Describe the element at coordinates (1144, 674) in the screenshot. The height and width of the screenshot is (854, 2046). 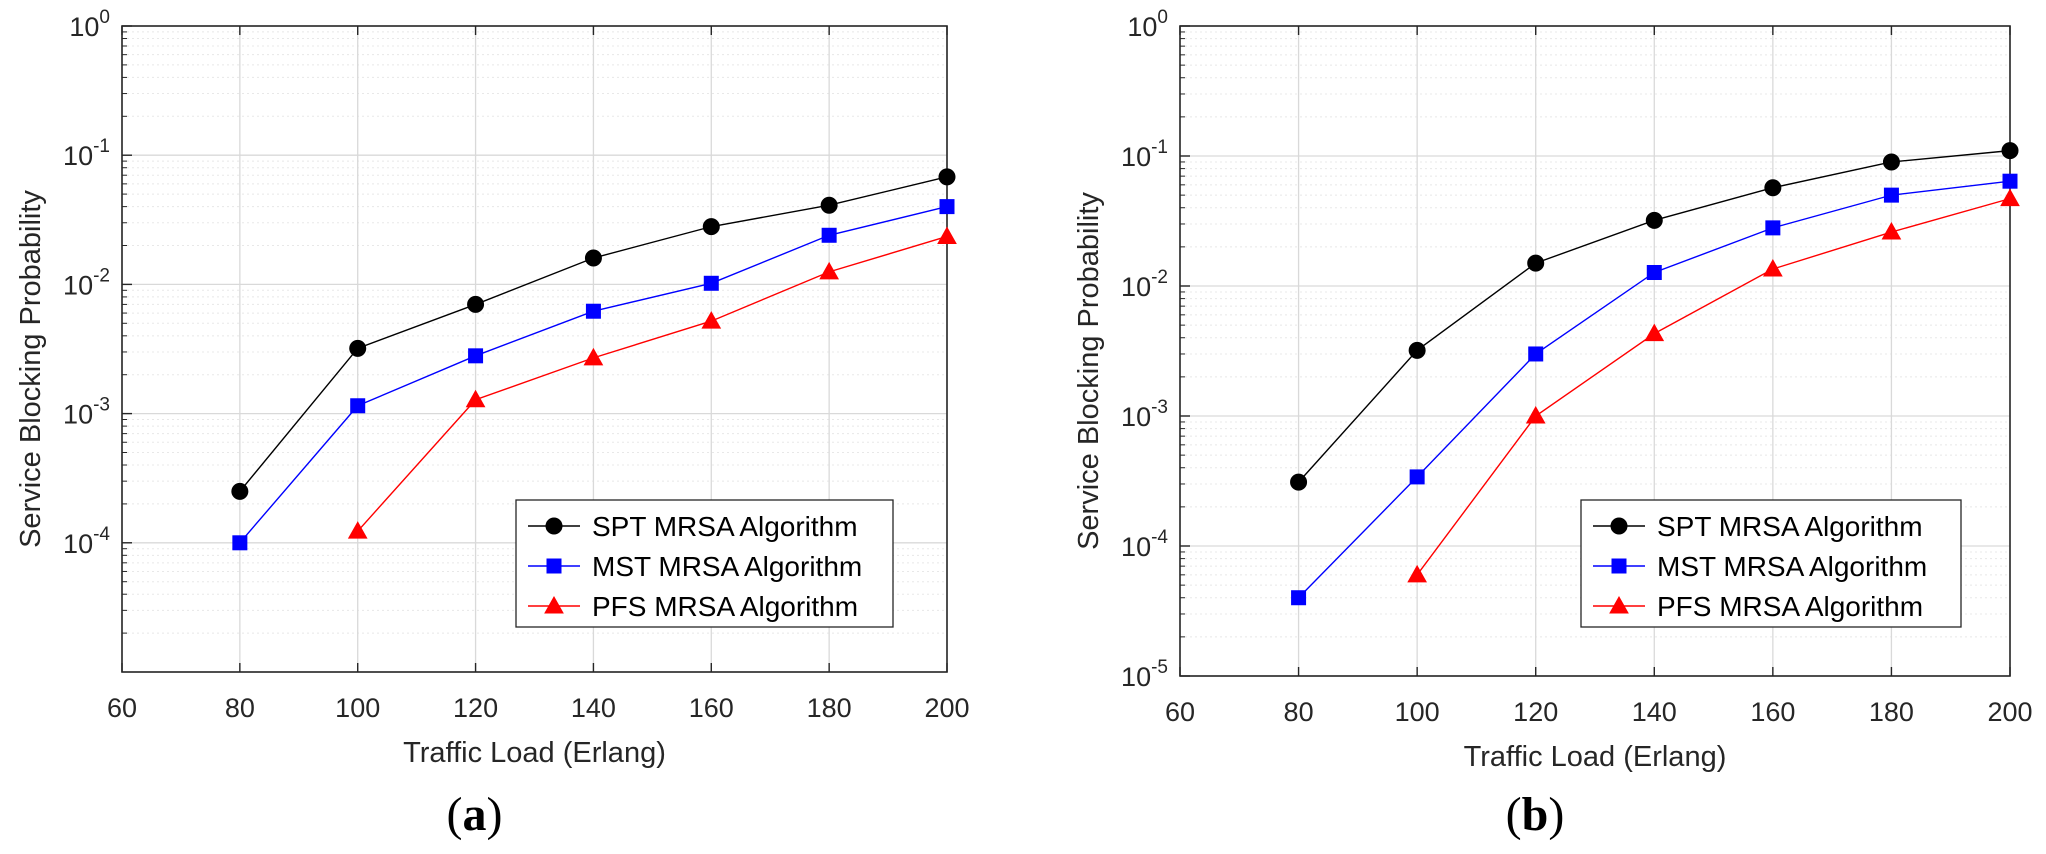
I see `y-tick-label: 10⁻⁵` at that location.